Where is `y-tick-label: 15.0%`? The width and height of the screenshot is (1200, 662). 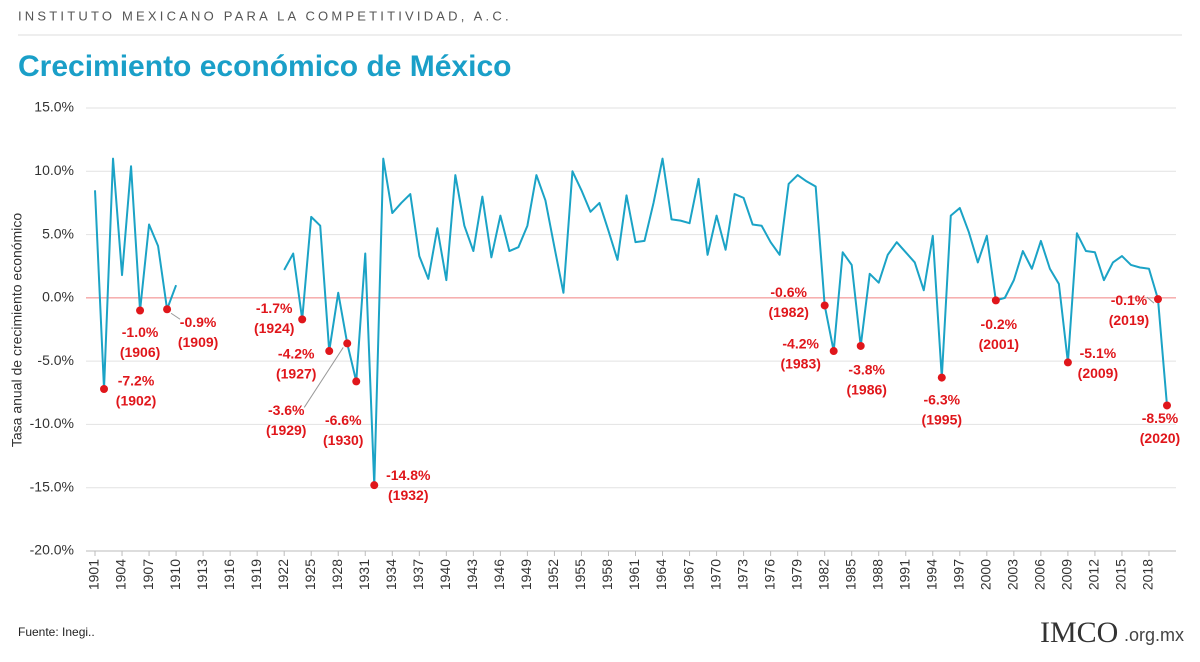 y-tick-label: 15.0% is located at coordinates (54, 107).